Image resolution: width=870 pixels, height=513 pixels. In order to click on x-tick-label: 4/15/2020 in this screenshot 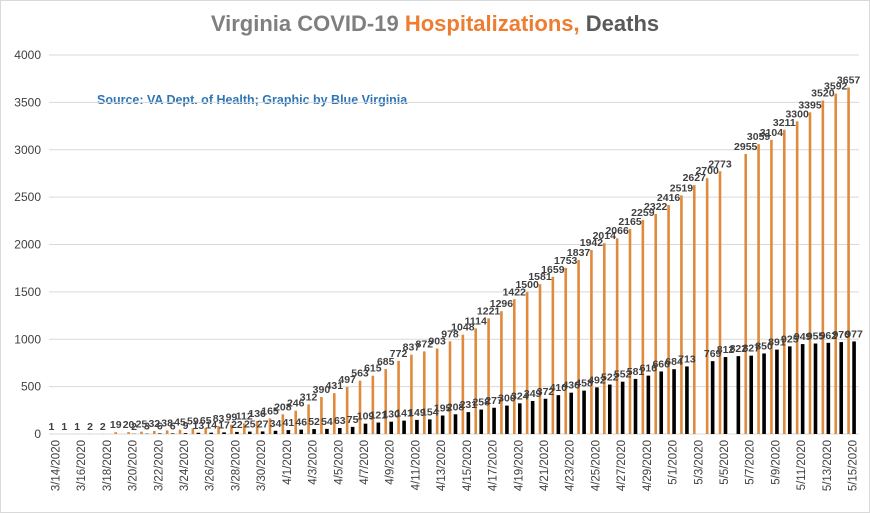, I will do `click(468, 465)`.